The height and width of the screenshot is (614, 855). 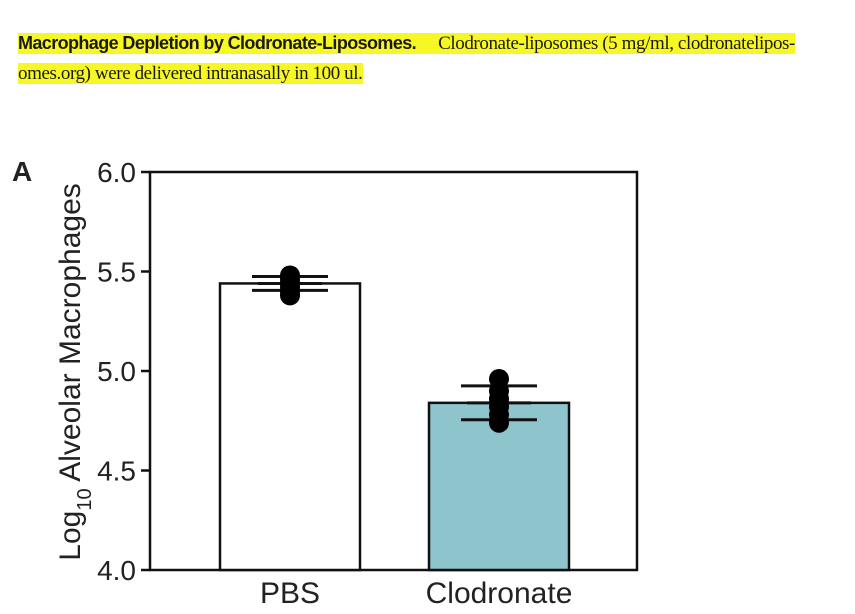 I want to click on x-tick-label-pbs: PBS, so click(x=290, y=593).